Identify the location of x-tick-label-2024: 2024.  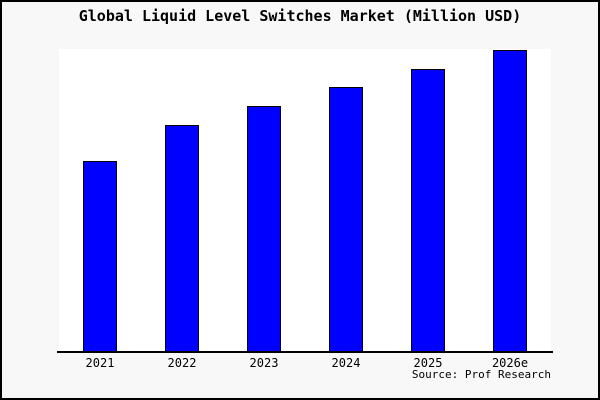
(346, 363).